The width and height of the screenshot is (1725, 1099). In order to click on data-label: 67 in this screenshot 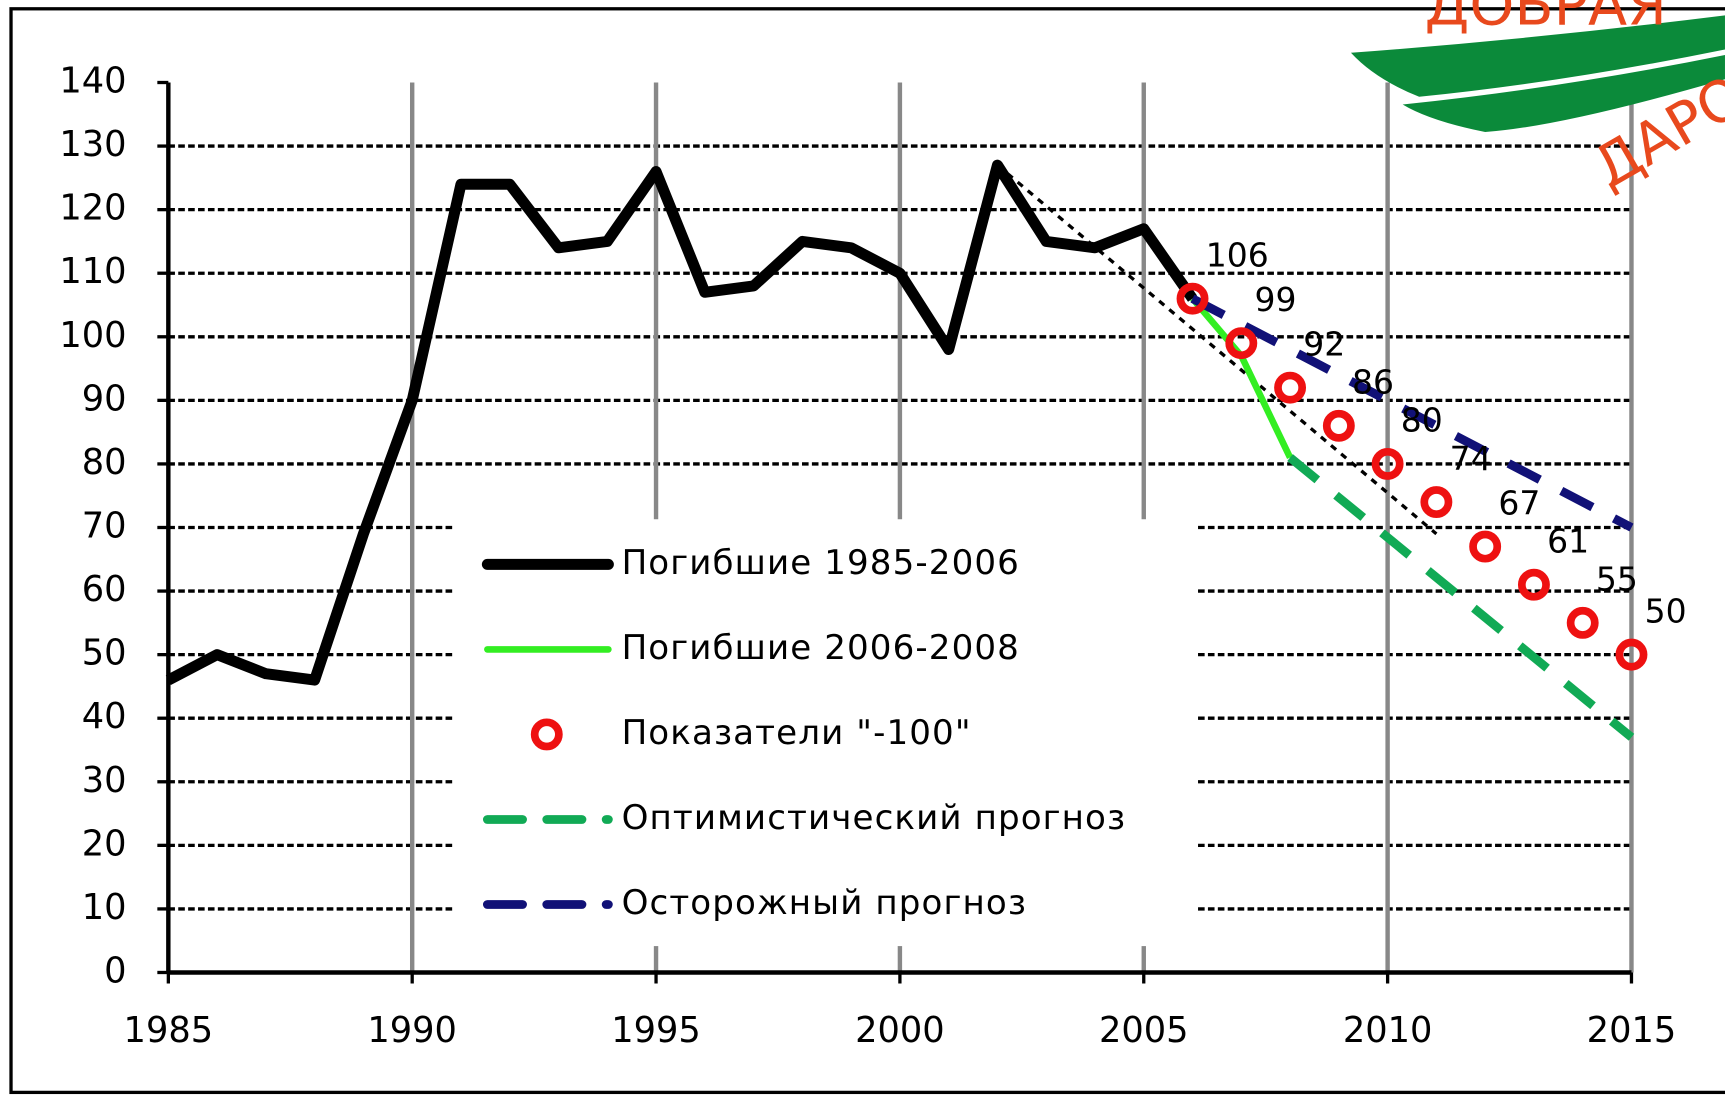, I will do `click(1519, 502)`.